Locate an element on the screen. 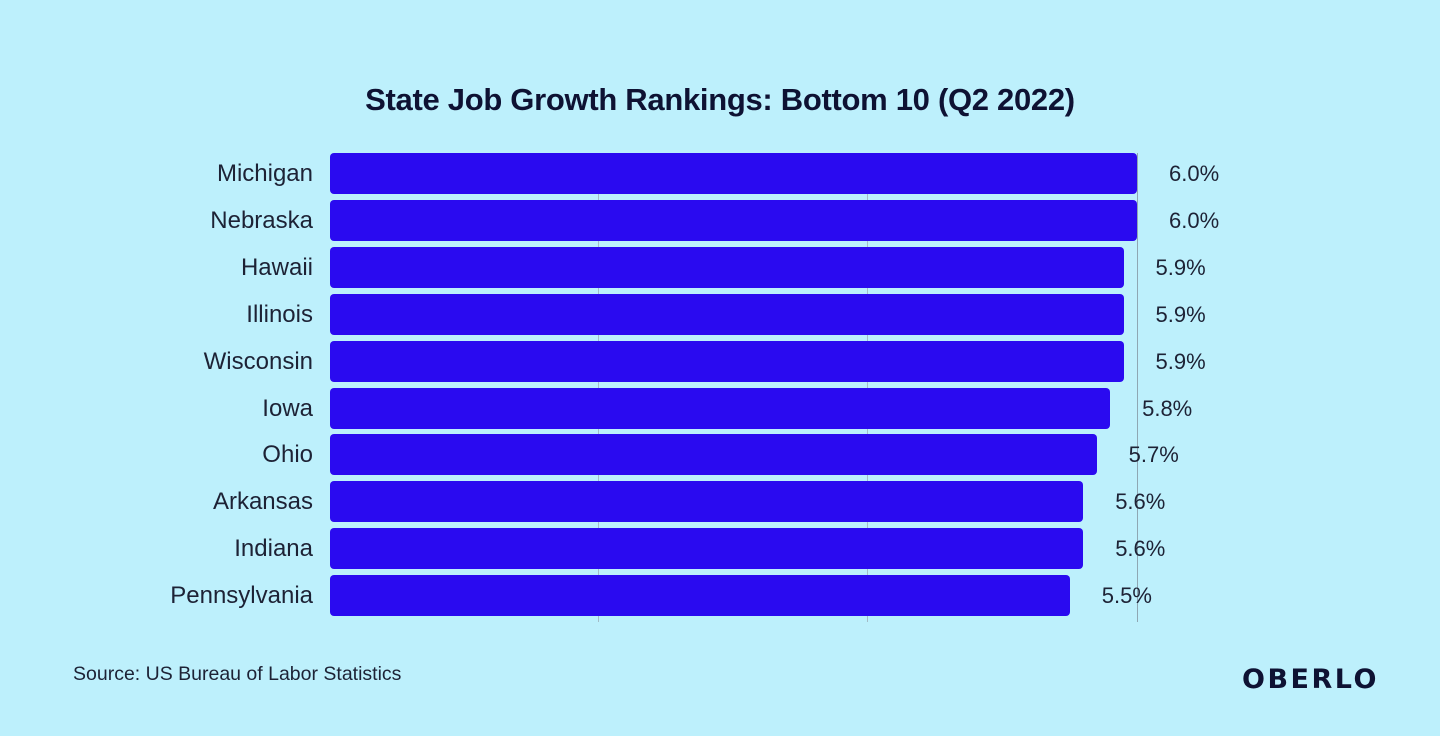 The image size is (1440, 736). bar-row: Michigan 6.0% is located at coordinates (718, 173).